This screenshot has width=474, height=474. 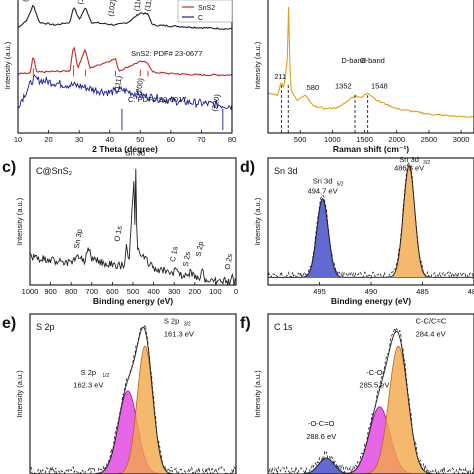 I want to click on x-tick-label-d-0: 495, so click(x=319, y=291).